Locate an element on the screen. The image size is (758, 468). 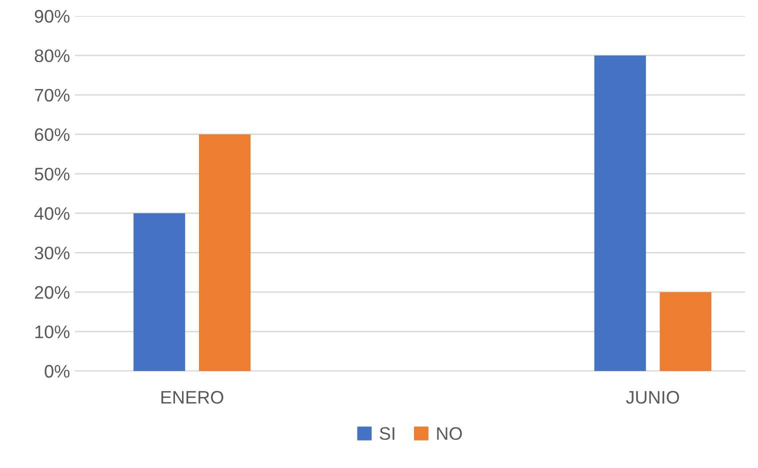
y-tick-label: 0% is located at coordinates (57, 371).